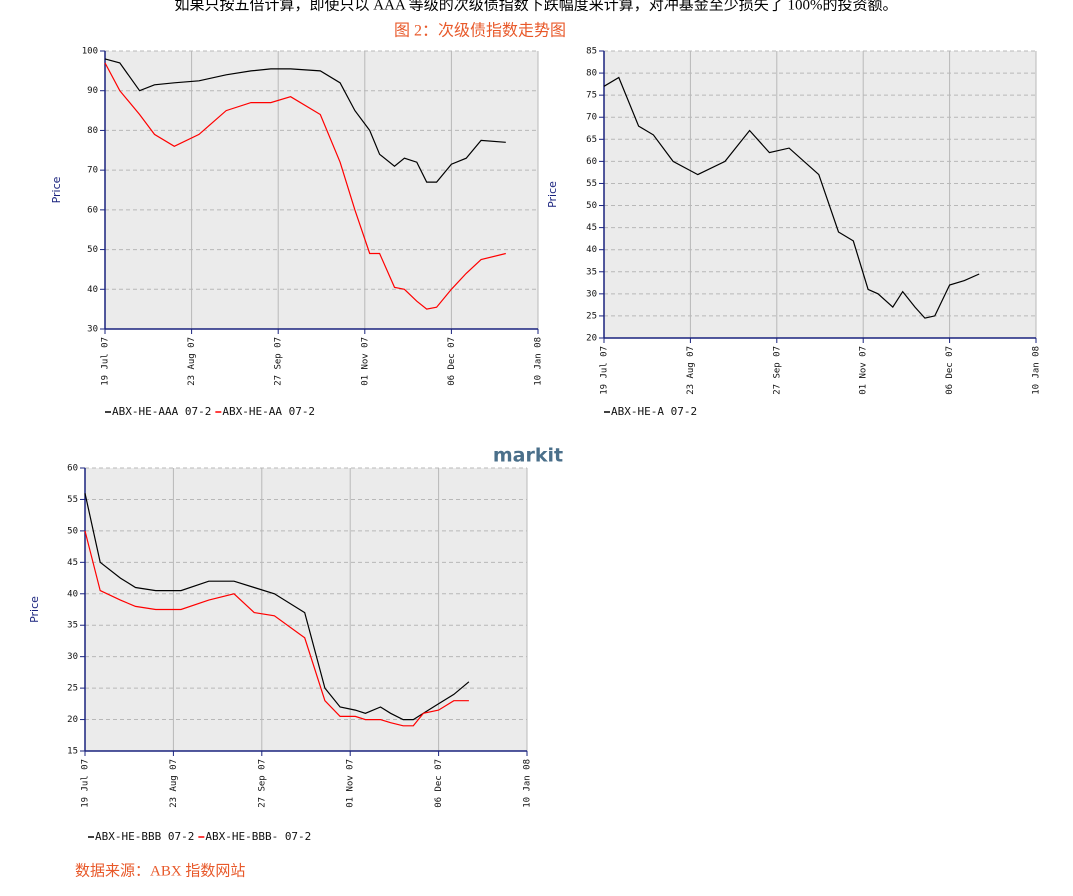  What do you see at coordinates (161, 411) in the screenshot?
I see `legend-label: ABX-HE-AAA 07-2` at bounding box center [161, 411].